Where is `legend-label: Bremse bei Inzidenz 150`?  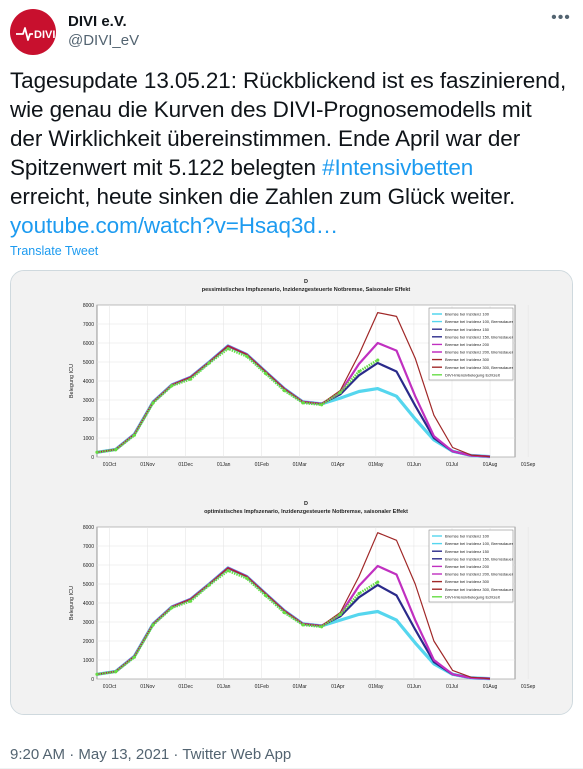 legend-label: Bremse bei Inzidenz 150 is located at coordinates (467, 551).